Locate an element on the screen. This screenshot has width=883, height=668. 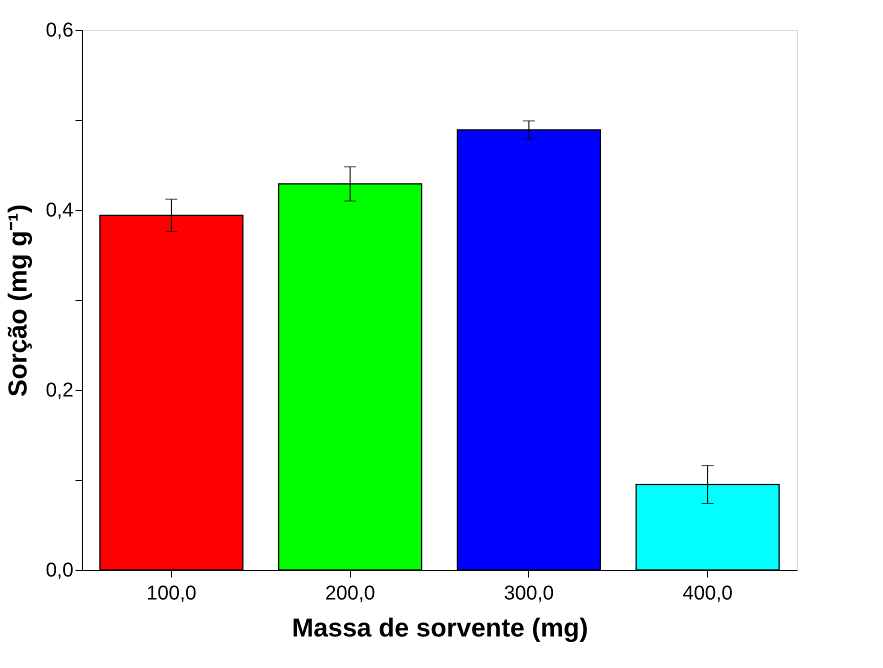
x-tick-label: 300,0 is located at coordinates (529, 593).